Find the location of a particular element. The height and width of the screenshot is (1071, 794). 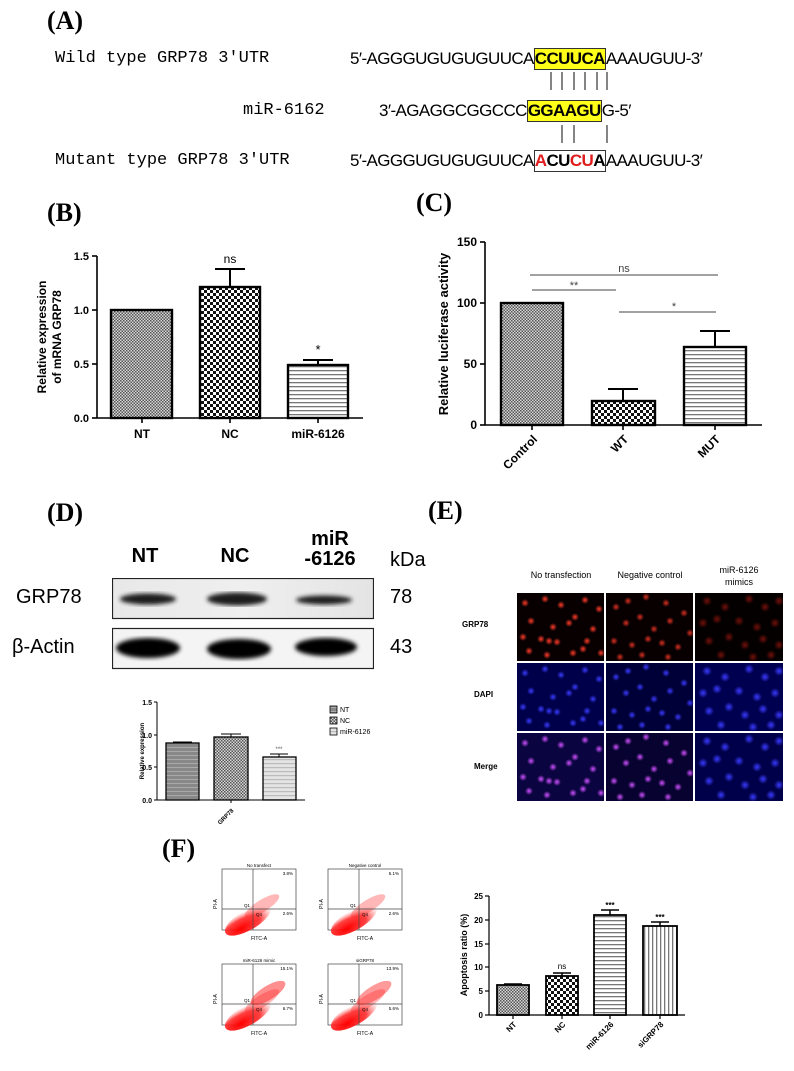

svg-text: miR-6126 mimic is located at coordinates (259, 960).